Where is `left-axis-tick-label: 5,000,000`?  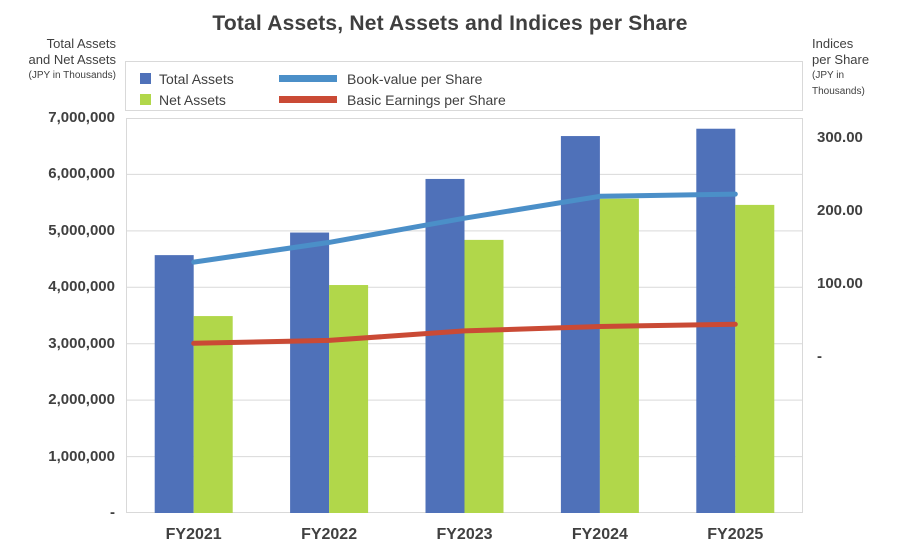 left-axis-tick-label: 5,000,000 is located at coordinates (81, 230).